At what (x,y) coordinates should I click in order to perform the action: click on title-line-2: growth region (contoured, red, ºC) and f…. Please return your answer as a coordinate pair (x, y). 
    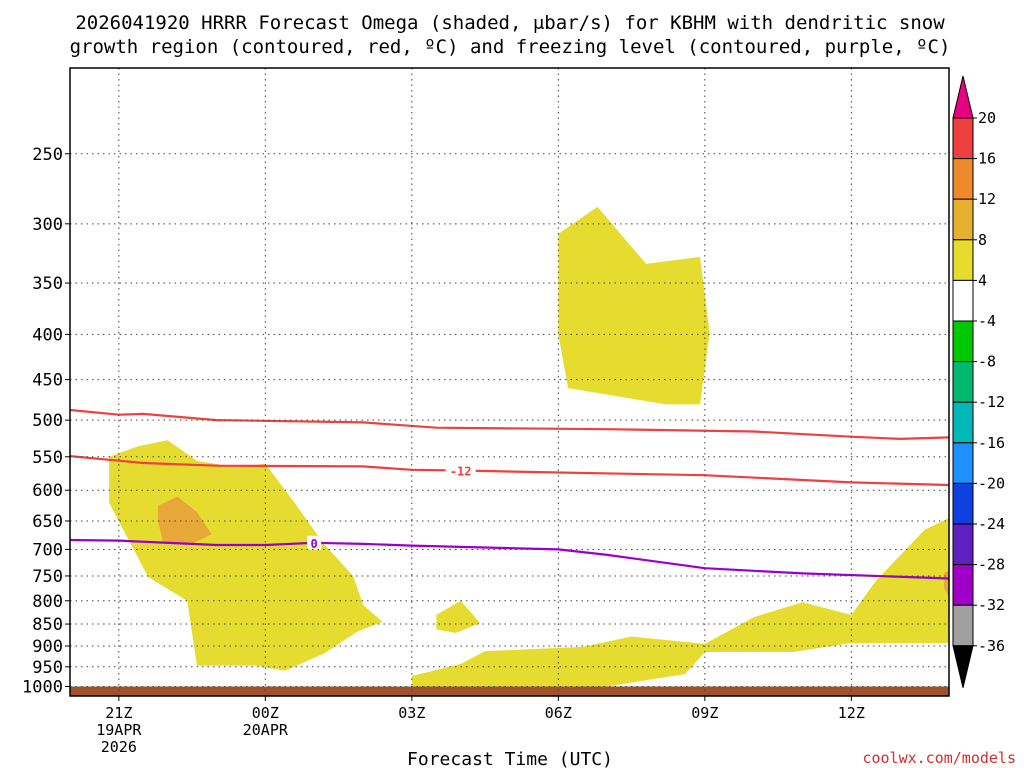
    Looking at the image, I should click on (510, 47).